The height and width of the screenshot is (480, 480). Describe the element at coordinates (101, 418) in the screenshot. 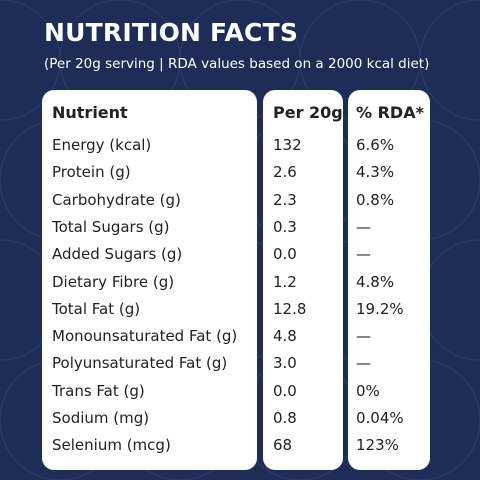

I see `nutrient-cell: Sodium (mg)` at that location.